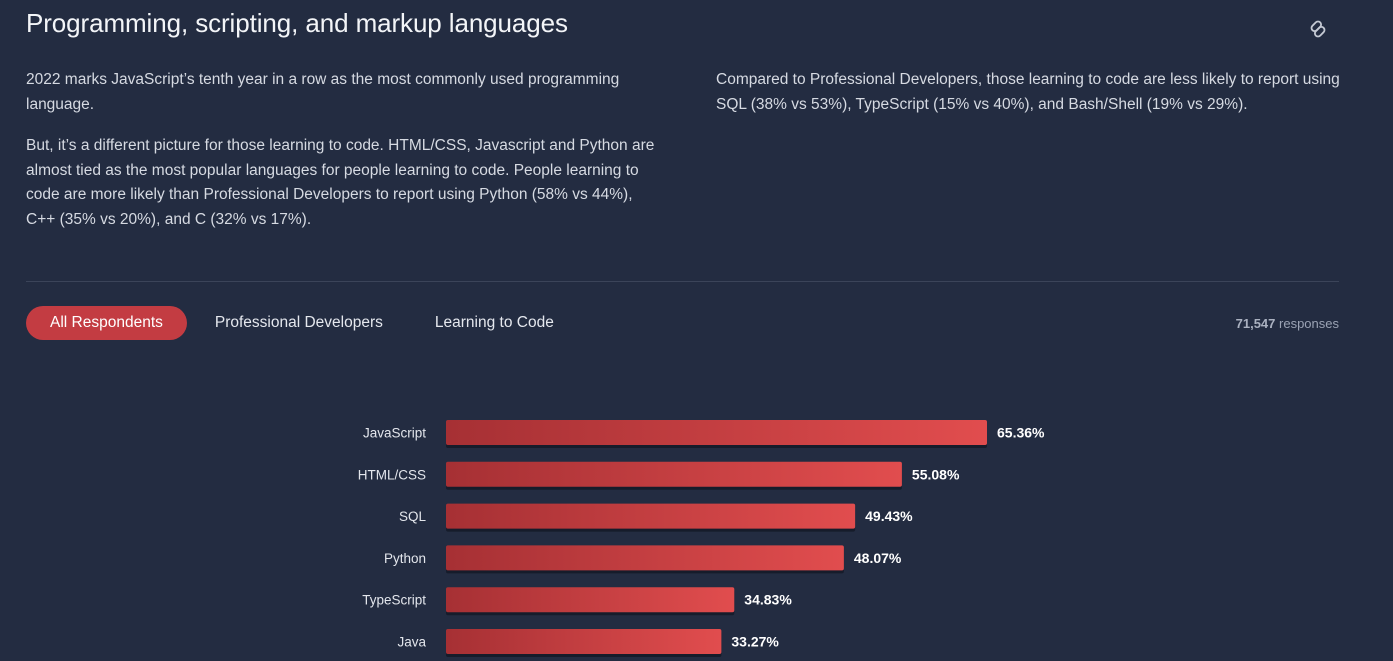 This screenshot has width=1393, height=661. I want to click on bar-html-css, so click(674, 474).